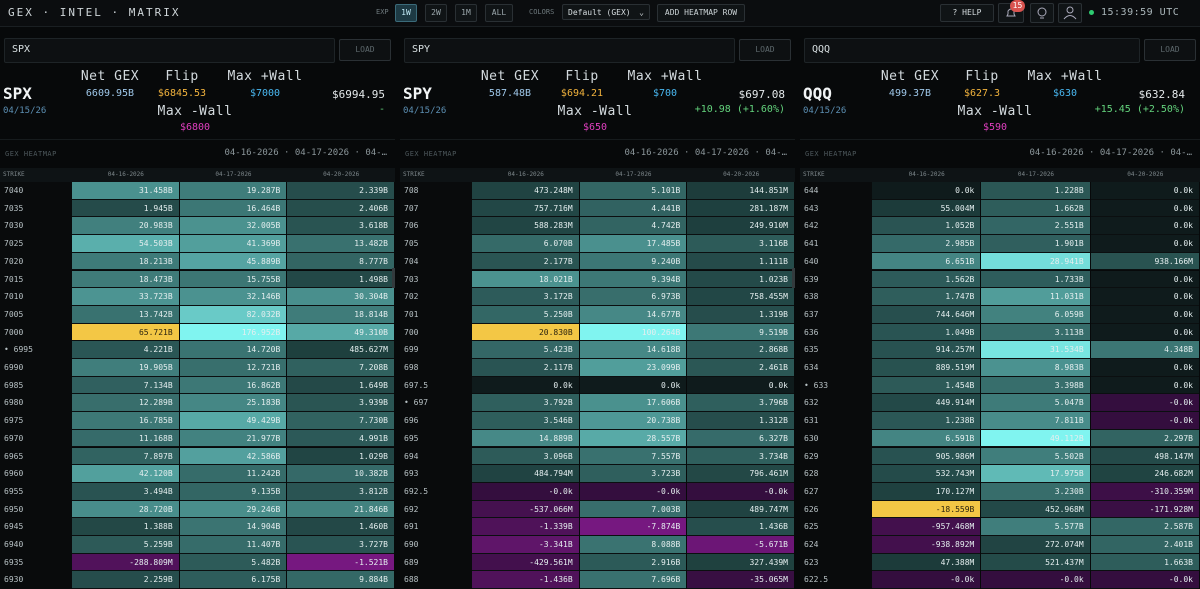 The image size is (1200, 589). I want to click on heatmap-cell: 176.952B, so click(233, 332).